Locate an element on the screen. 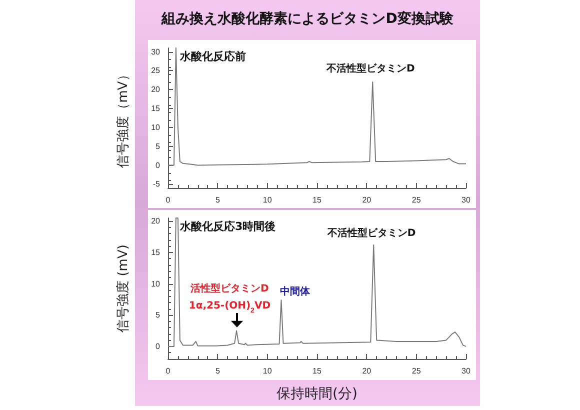 The image size is (580, 410). annotation: 水酸化反応3時間後 is located at coordinates (227, 226).